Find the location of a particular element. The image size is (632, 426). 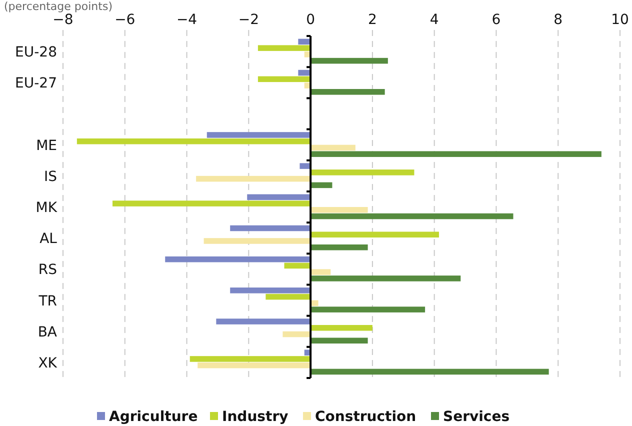

y-tick-label: EU-27 is located at coordinates (36, 84).